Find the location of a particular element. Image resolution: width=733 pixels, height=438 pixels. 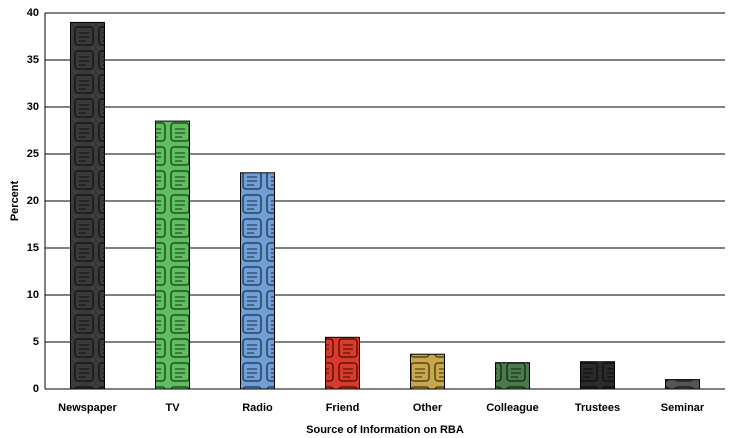

y-tick-label: 40 is located at coordinates (33, 13).